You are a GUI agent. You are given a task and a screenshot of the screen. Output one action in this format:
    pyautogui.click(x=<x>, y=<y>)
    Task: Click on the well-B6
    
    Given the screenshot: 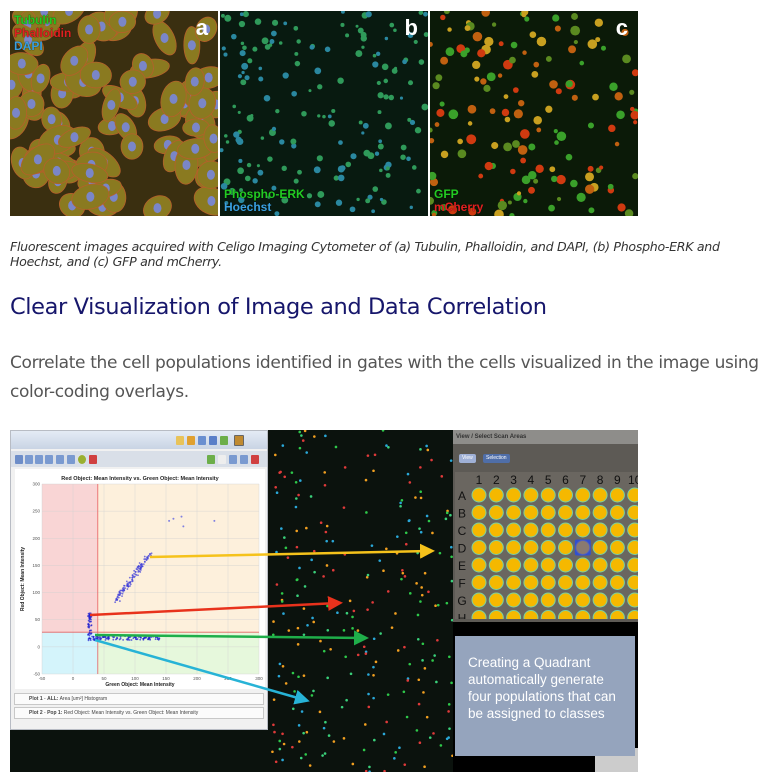 What is the action you would take?
    pyautogui.click(x=565, y=512)
    